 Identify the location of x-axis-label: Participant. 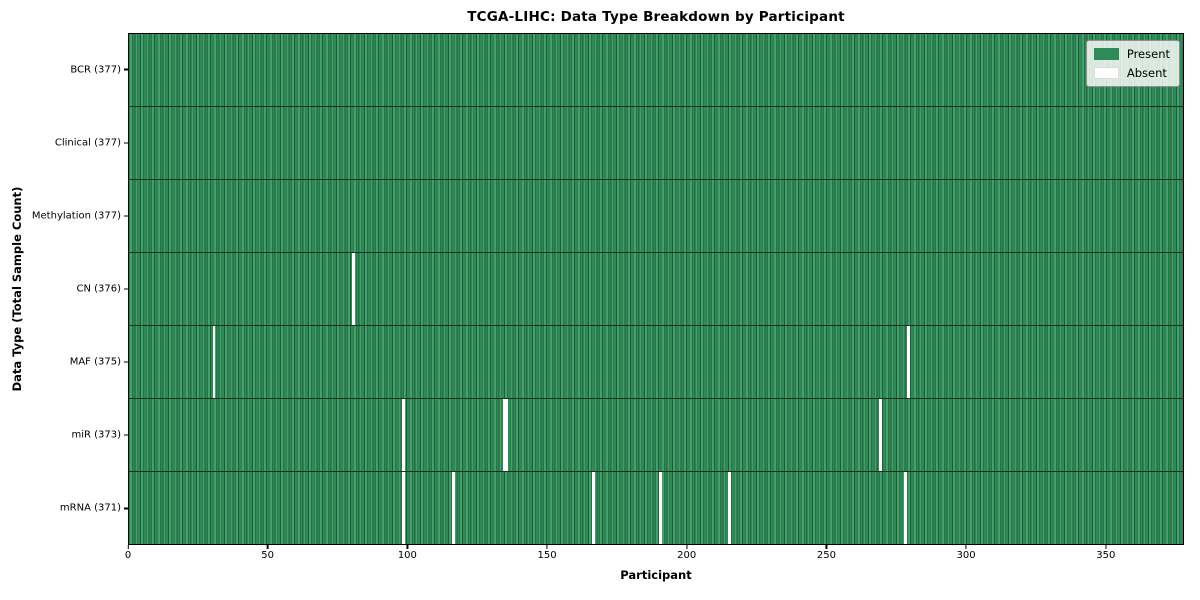
(656, 575).